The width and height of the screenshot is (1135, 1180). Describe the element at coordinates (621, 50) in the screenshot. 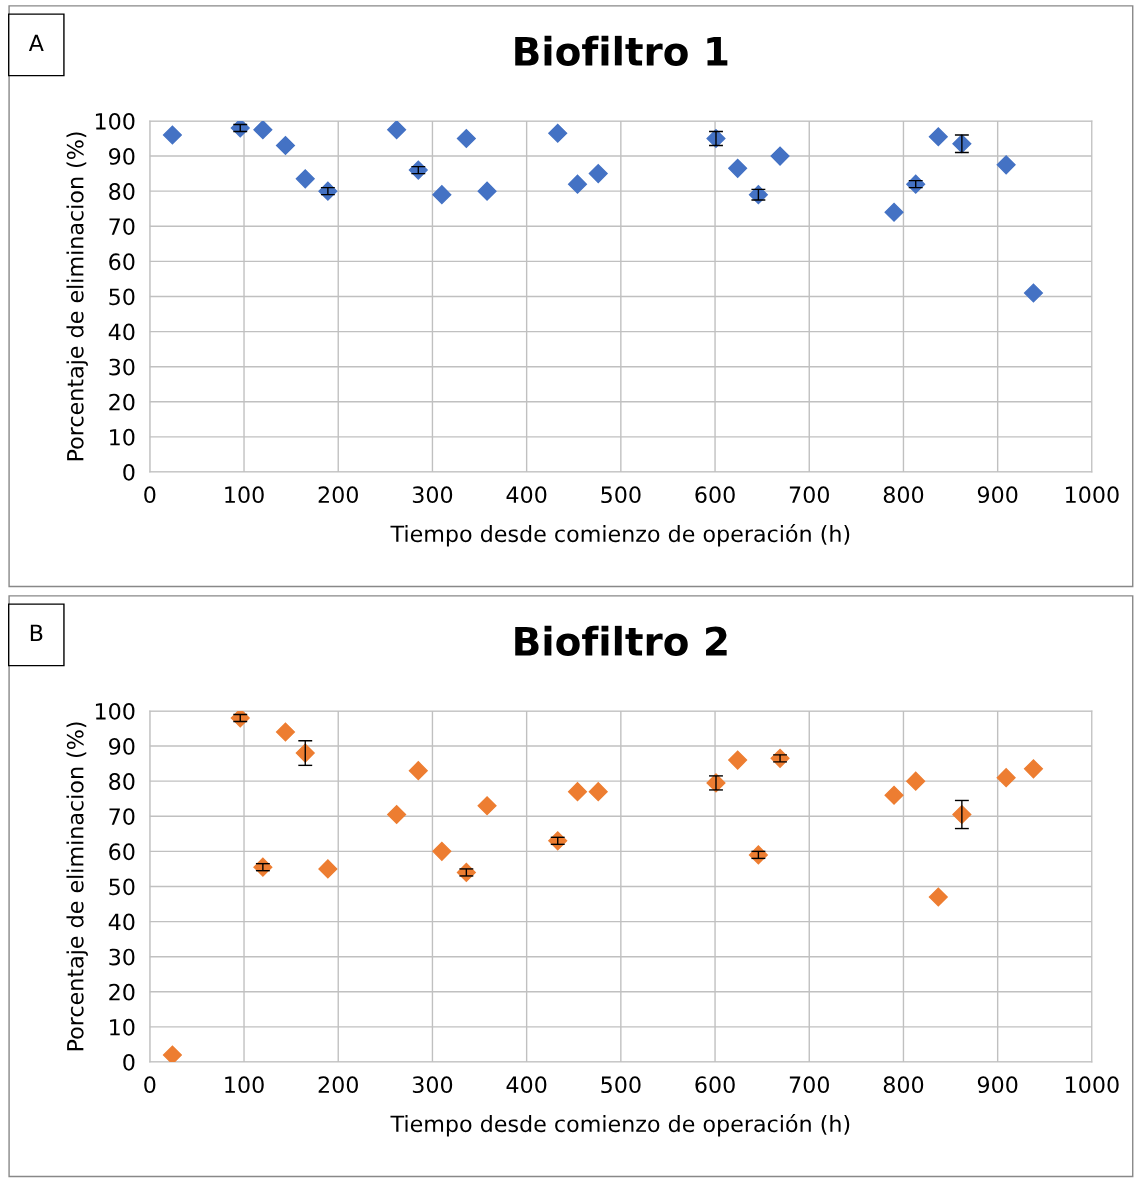

I see `chart-title: Biofiltro 1` at that location.